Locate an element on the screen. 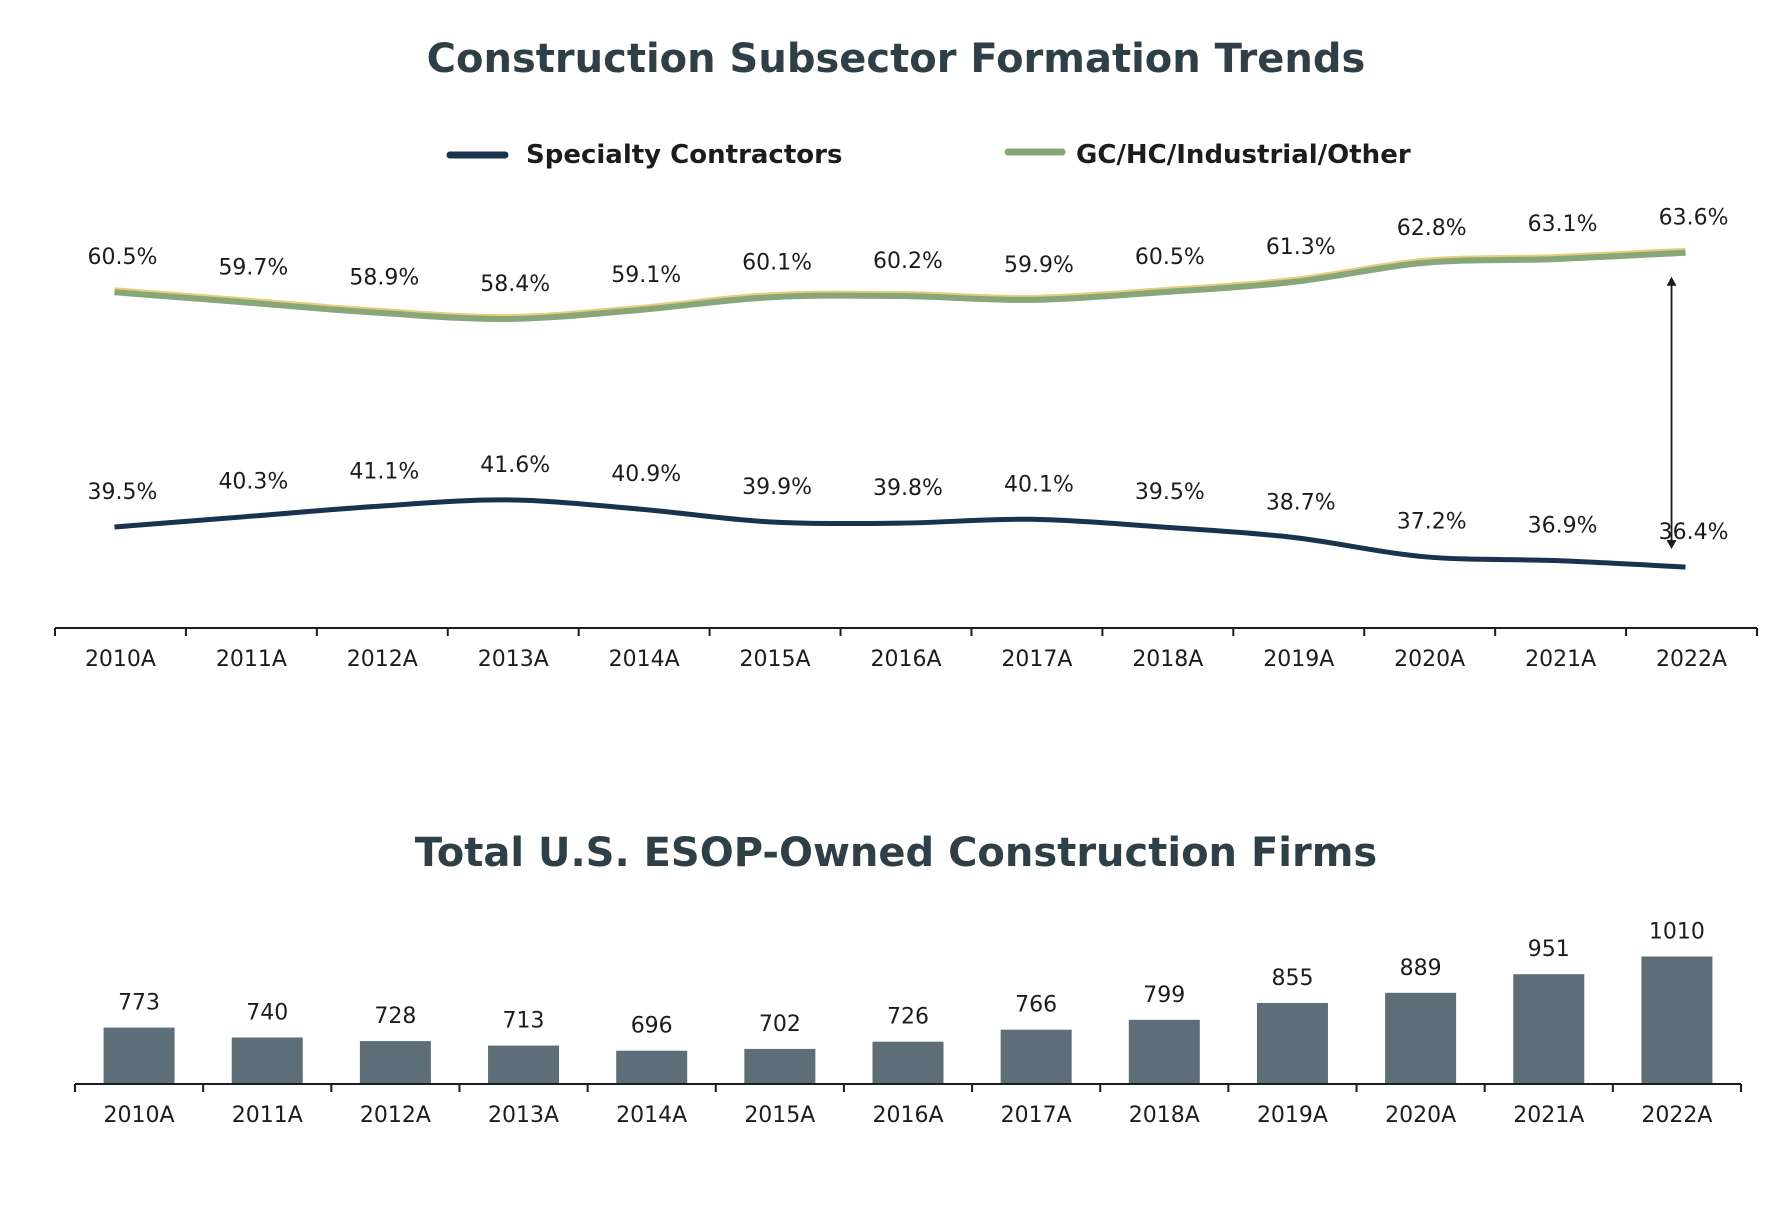 Image resolution: width=1792 pixels, height=1216 pixels. bar-chart-x-tick-label: 2016A is located at coordinates (907, 1115).